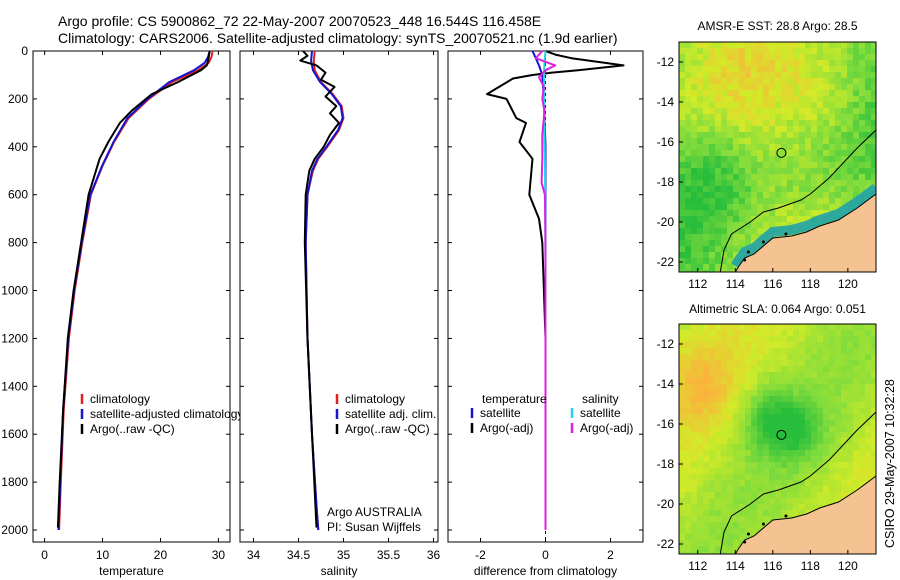  I want to click on land-mass, so click(805, 514).